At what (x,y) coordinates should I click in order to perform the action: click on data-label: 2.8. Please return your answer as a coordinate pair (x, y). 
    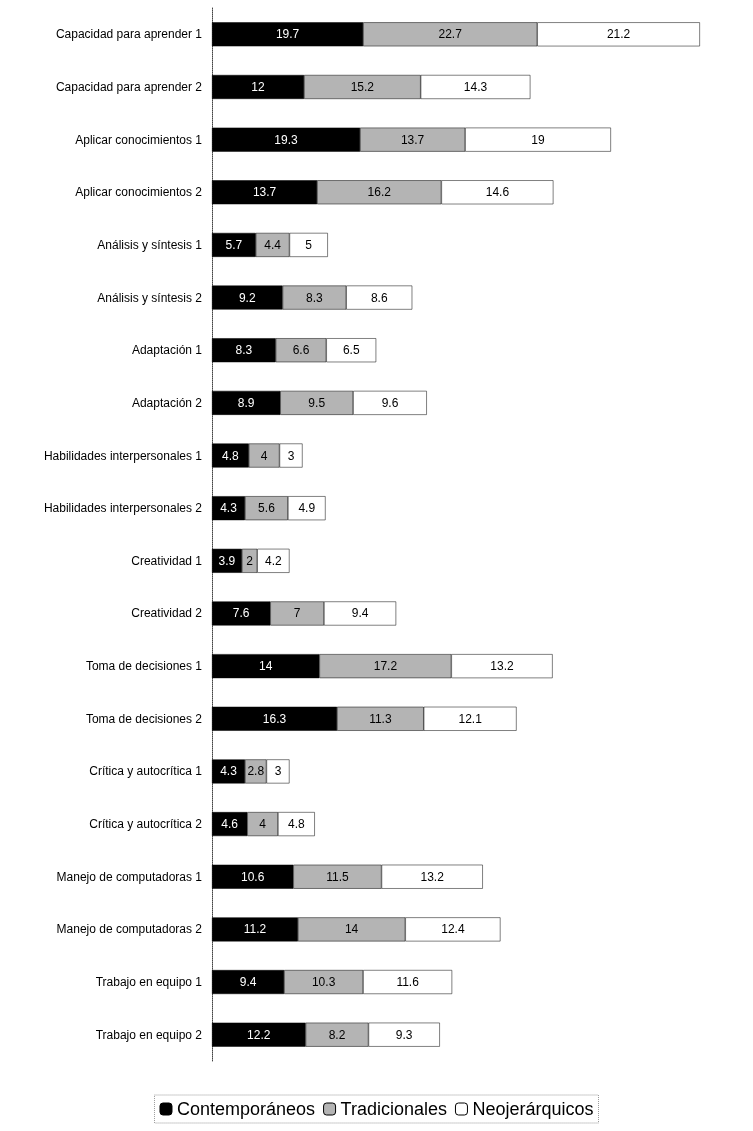
    Looking at the image, I should click on (256, 771).